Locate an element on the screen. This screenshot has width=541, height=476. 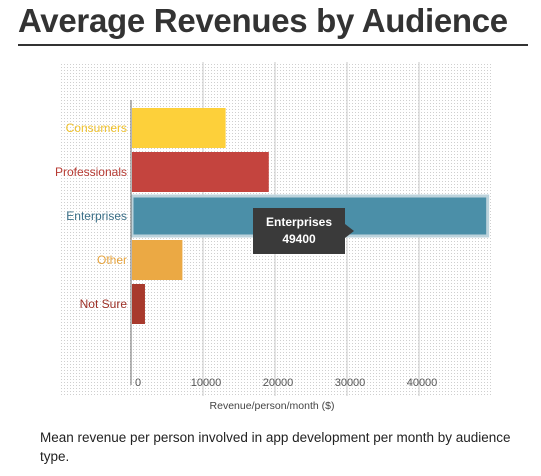
x-tick-label-40000: 40000 is located at coordinates (422, 383).